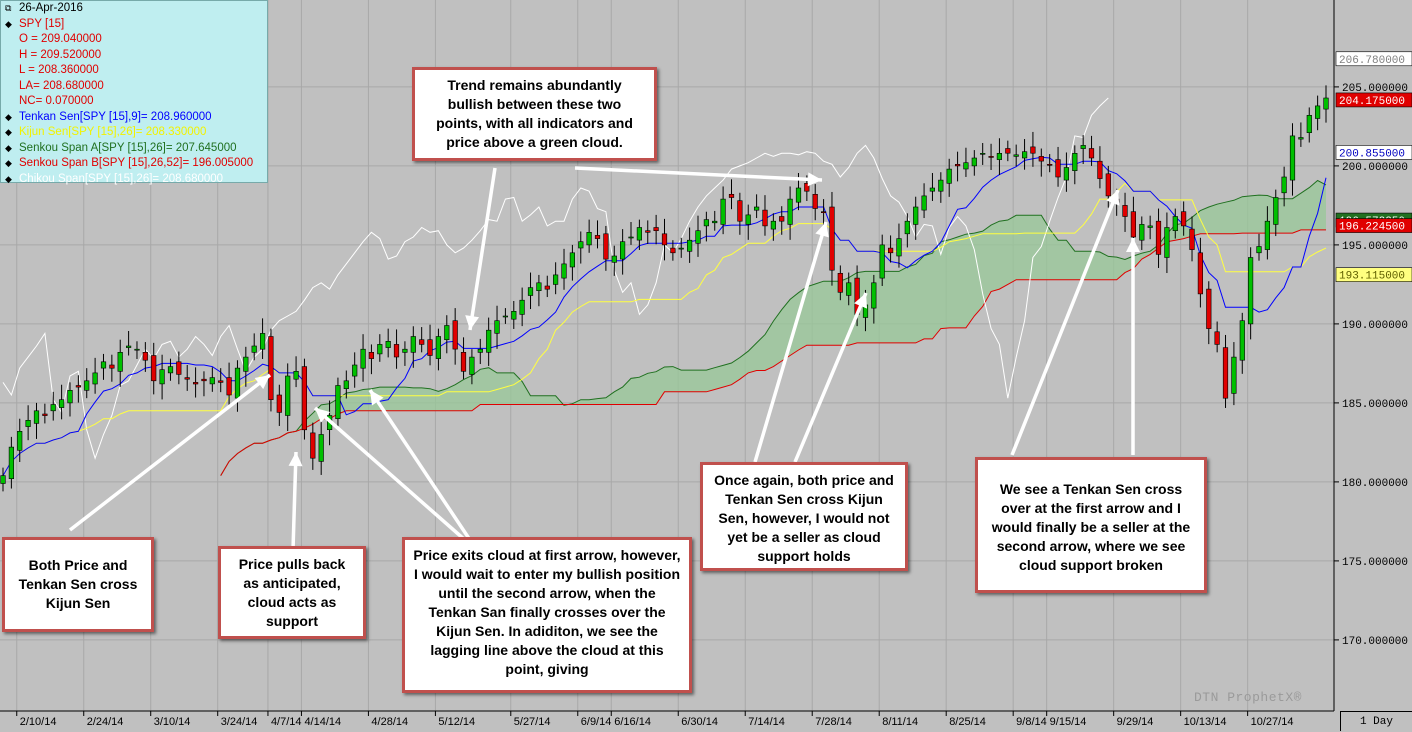  What do you see at coordinates (1375, 89) in the screenshot?
I see `price-tick-label: 205.000000` at bounding box center [1375, 89].